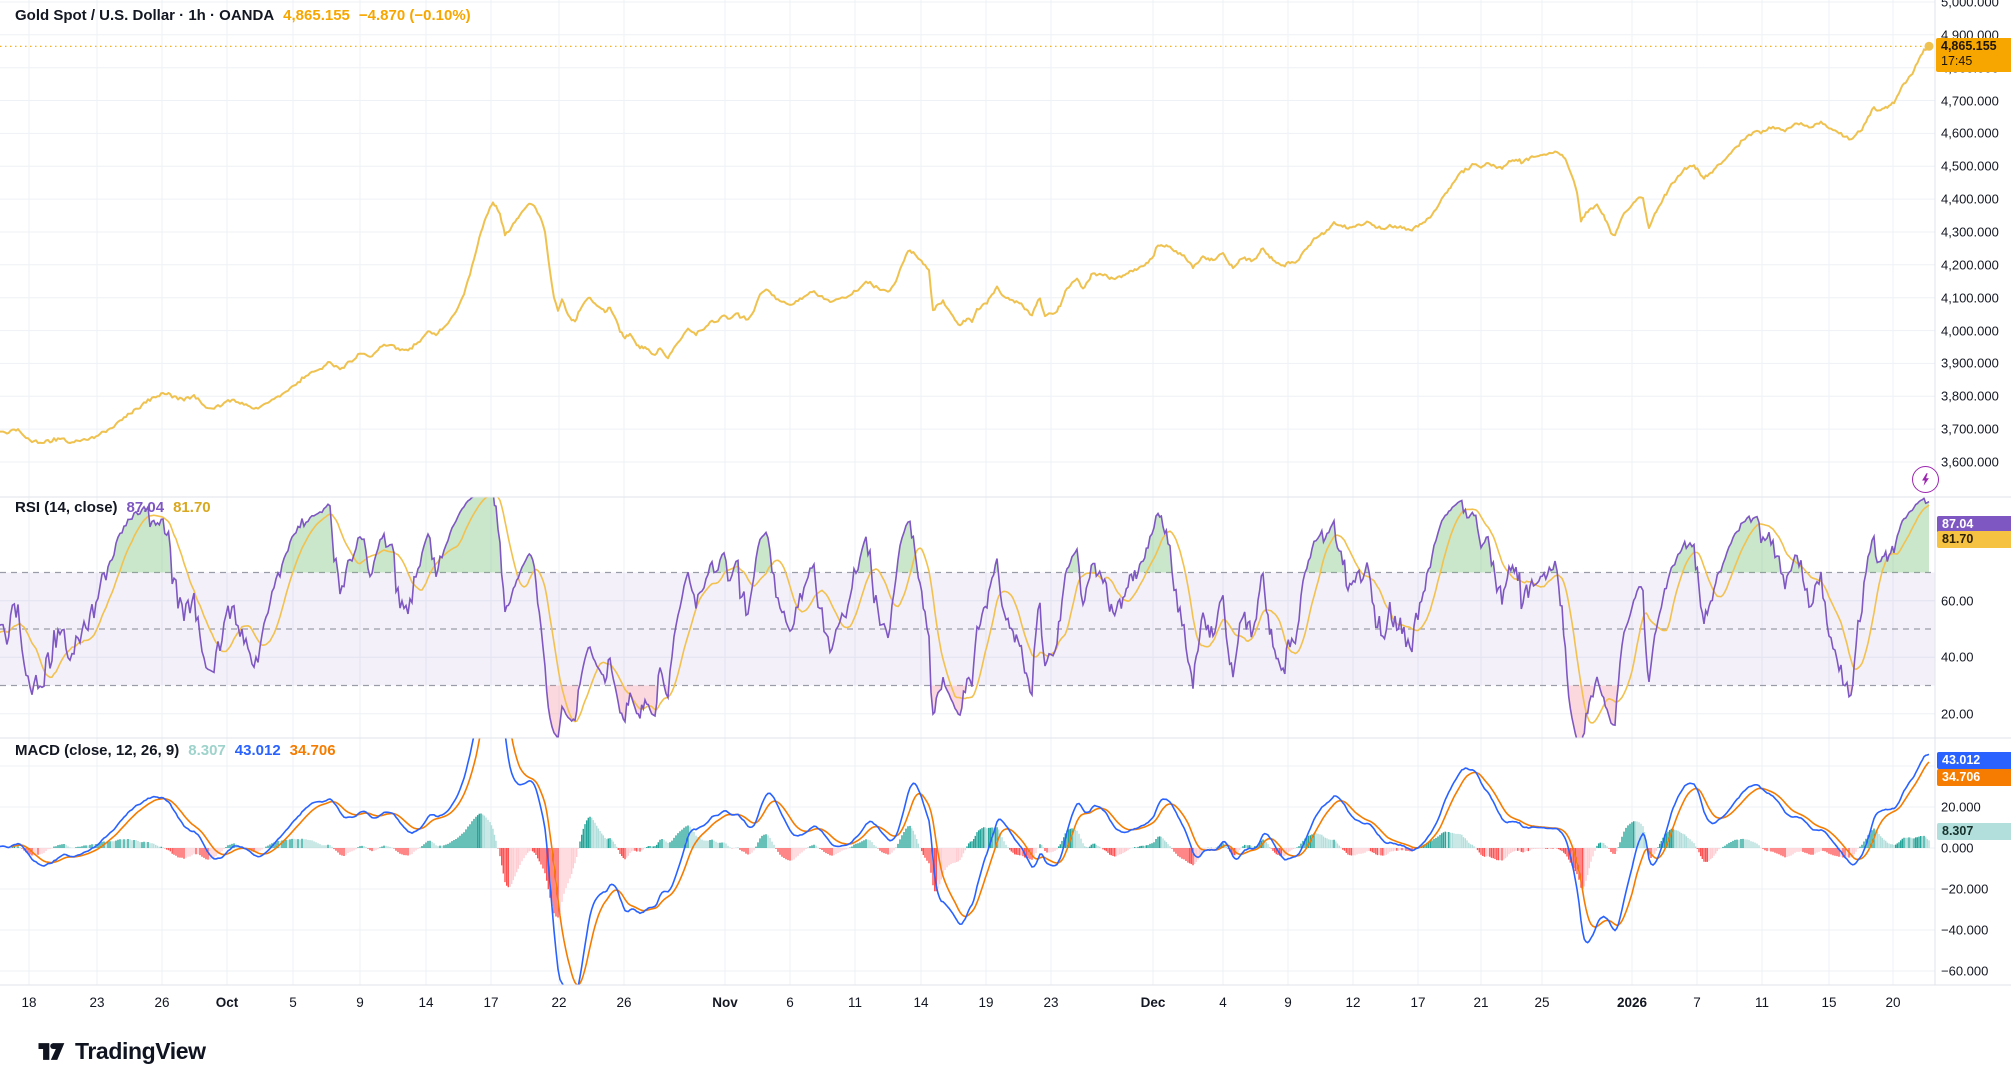  What do you see at coordinates (1970, 5) in the screenshot?
I see `price-axis-label: 5,000.000` at bounding box center [1970, 5].